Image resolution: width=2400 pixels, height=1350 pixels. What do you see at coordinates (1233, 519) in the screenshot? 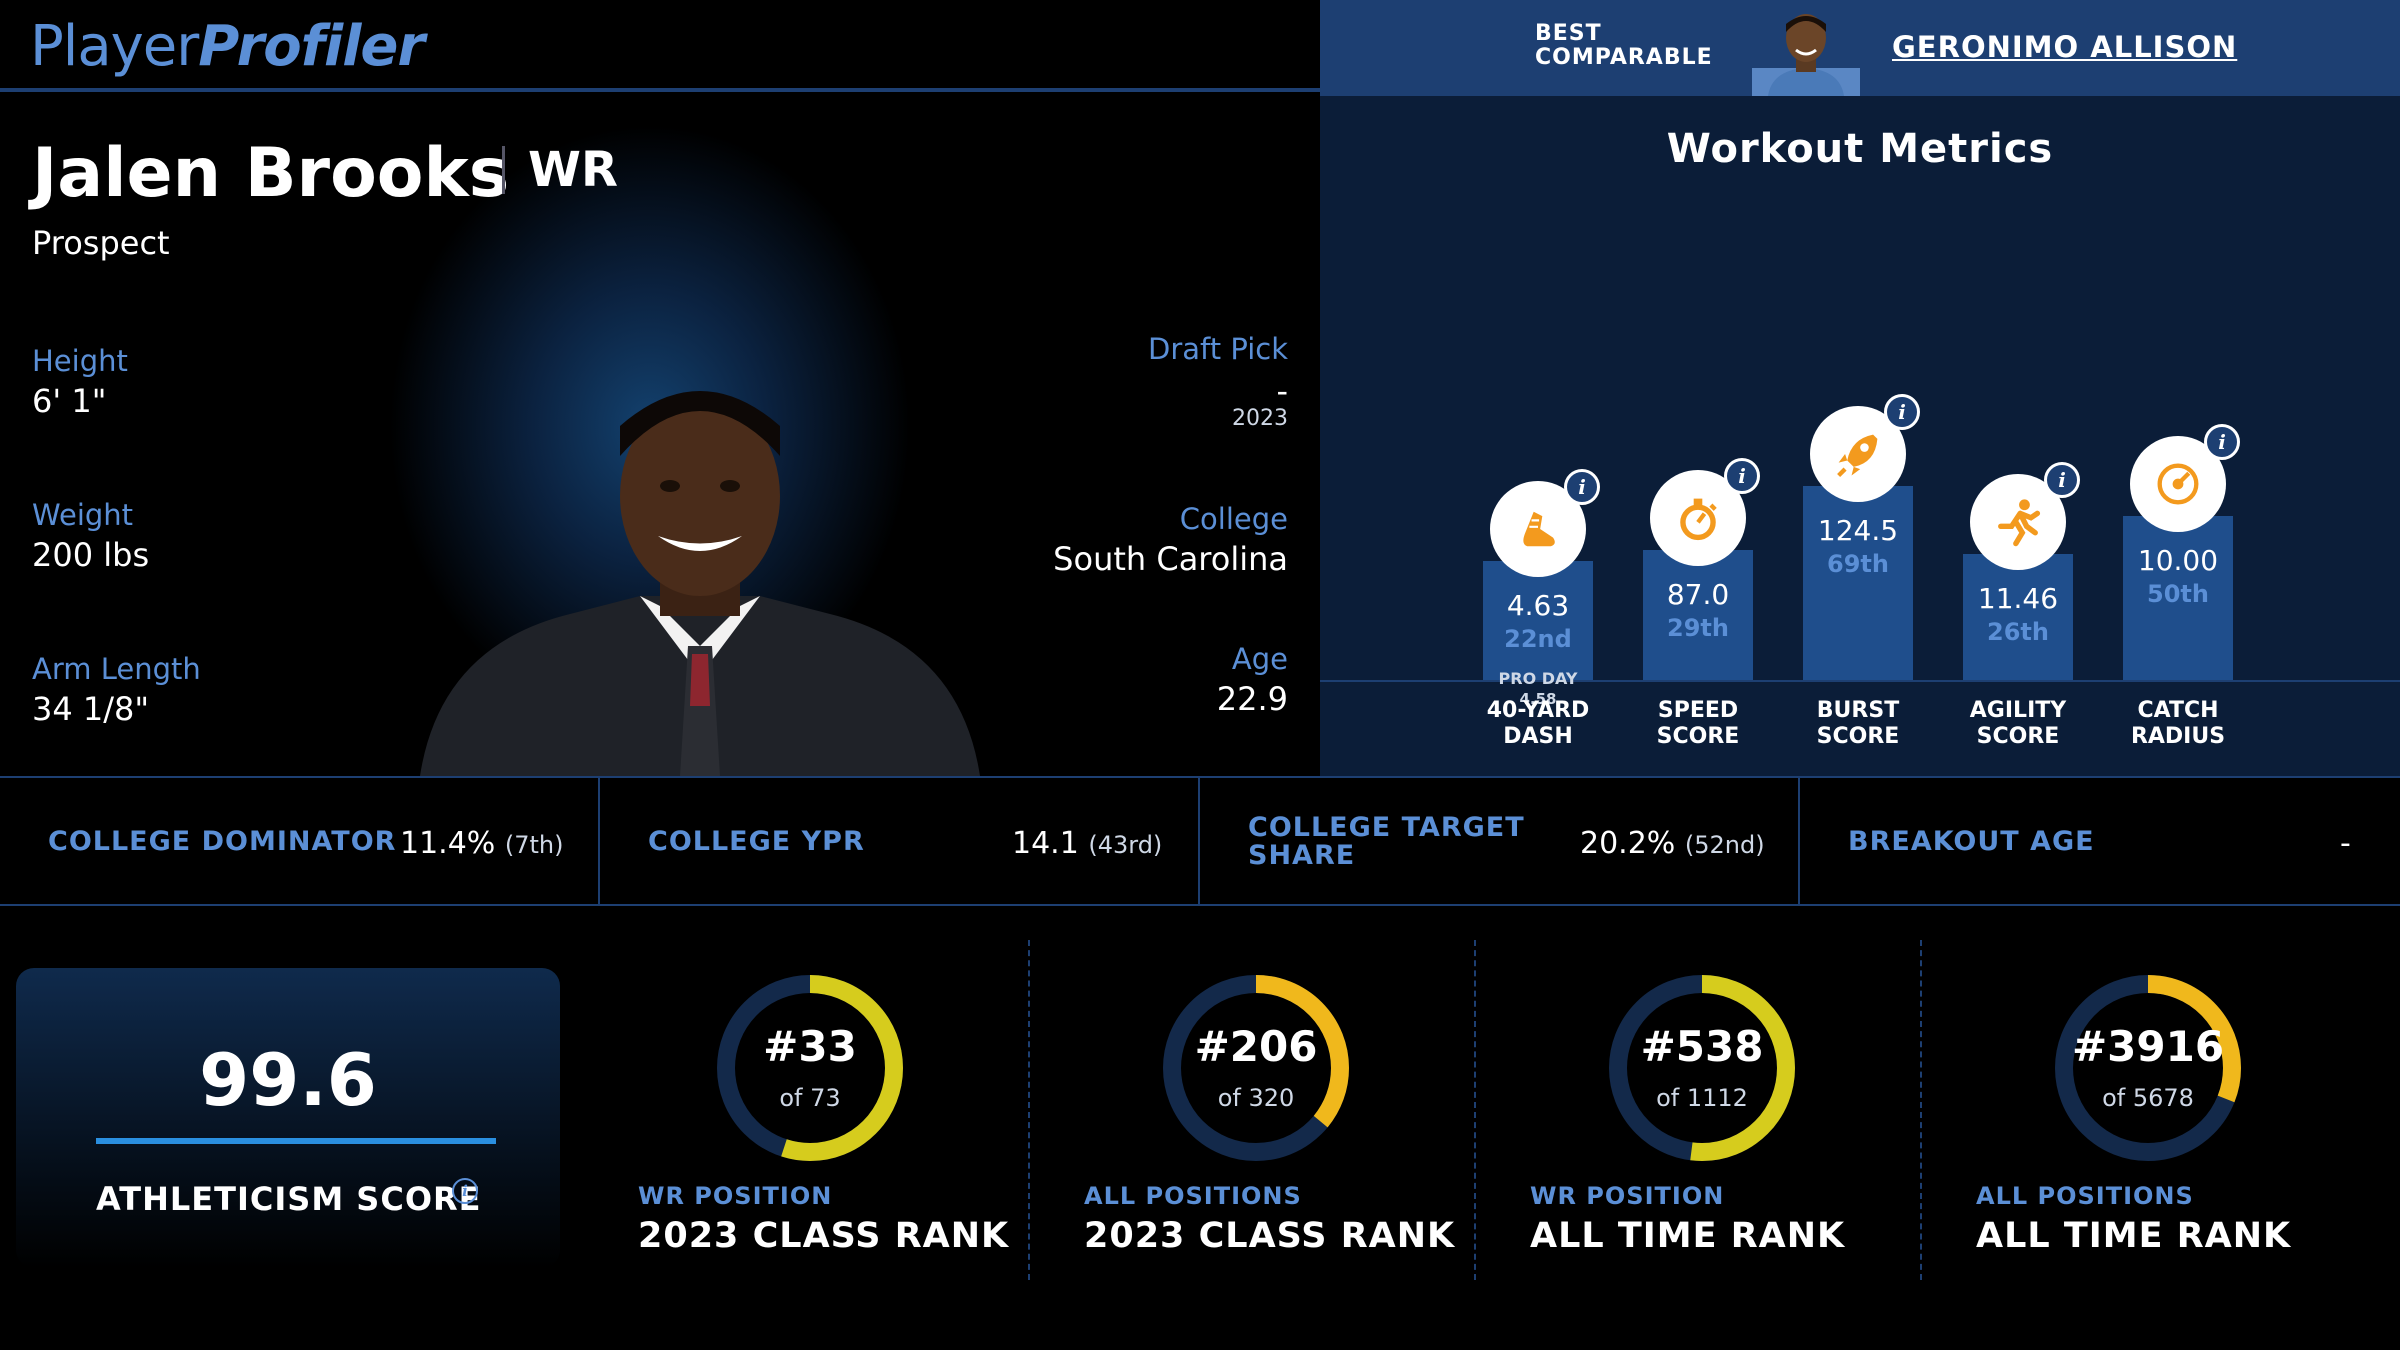
I see `college-label: College` at bounding box center [1233, 519].